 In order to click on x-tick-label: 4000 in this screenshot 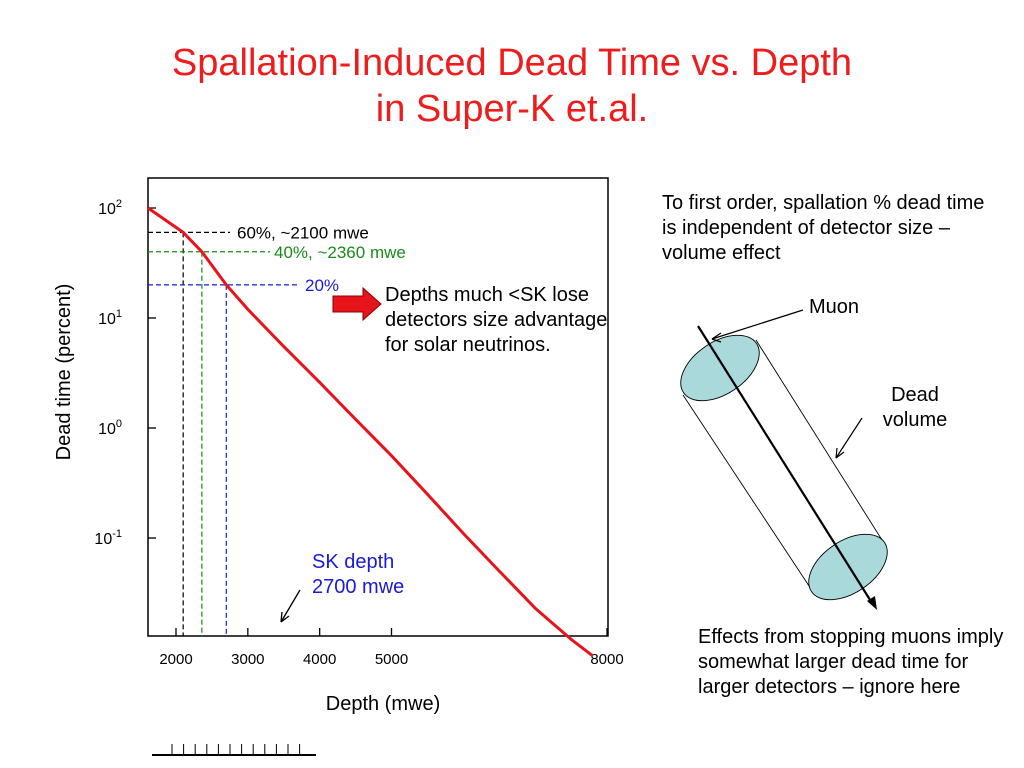, I will do `click(319, 659)`.